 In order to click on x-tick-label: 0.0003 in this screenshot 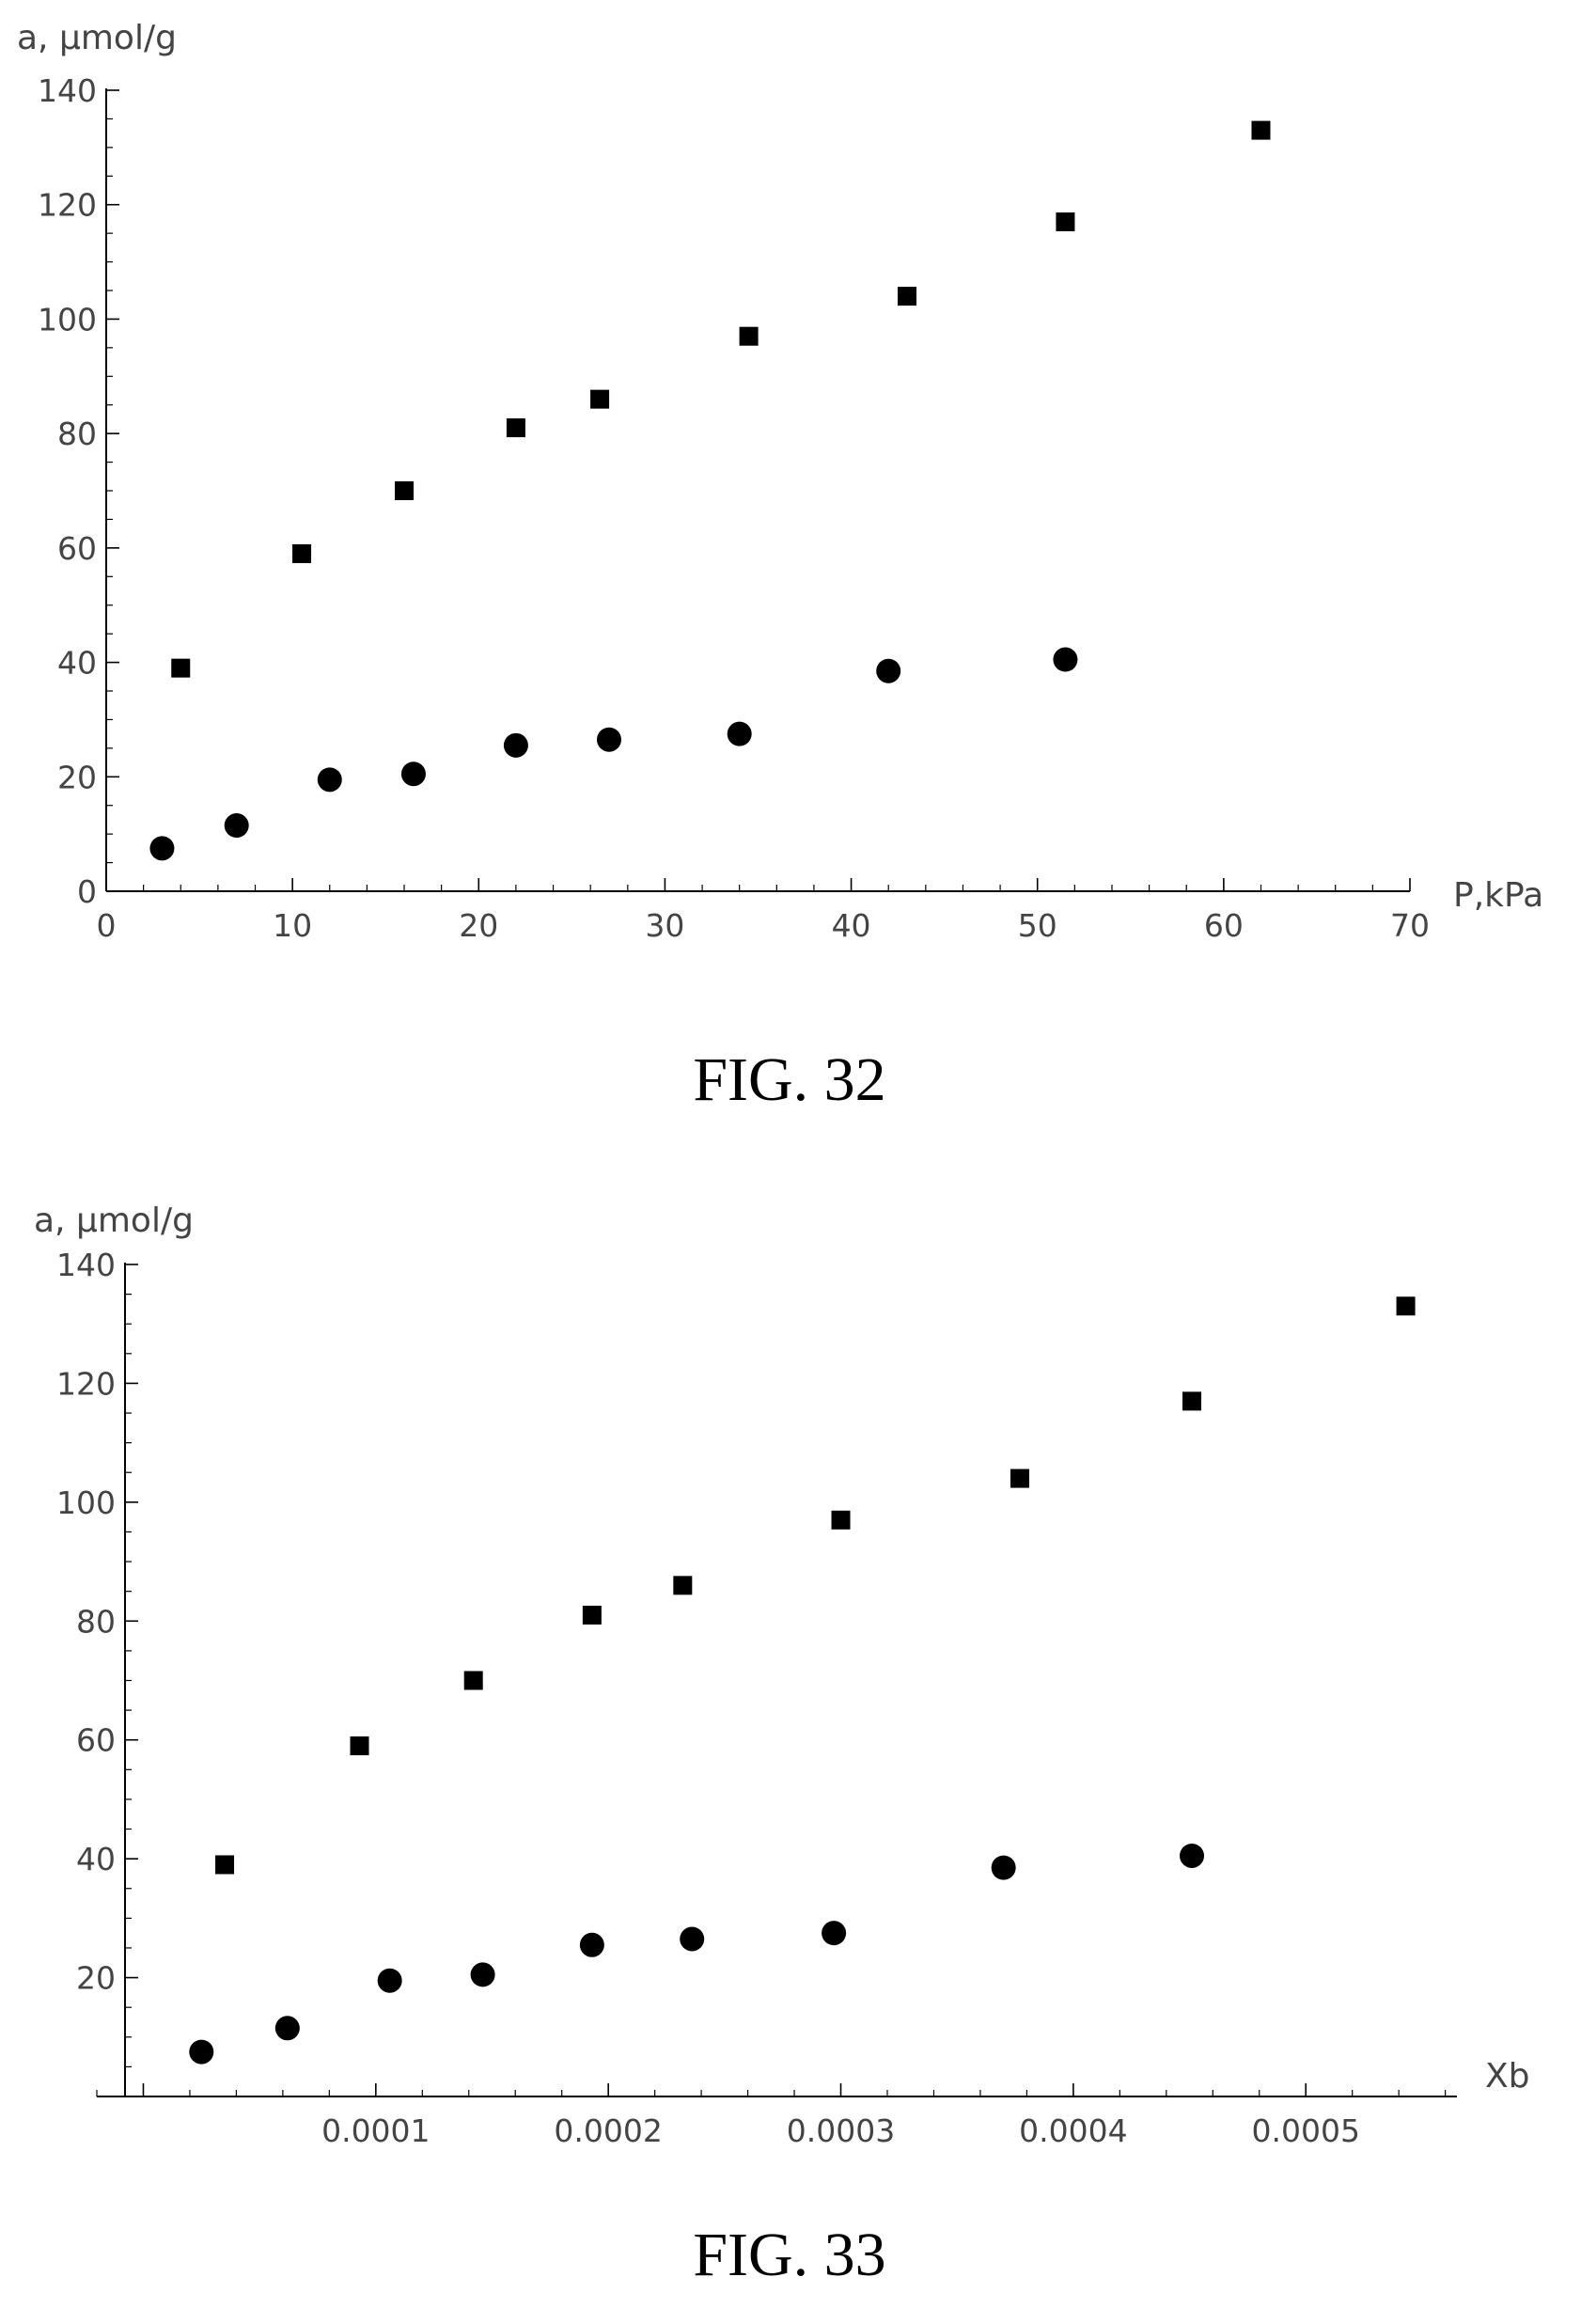, I will do `click(841, 2130)`.